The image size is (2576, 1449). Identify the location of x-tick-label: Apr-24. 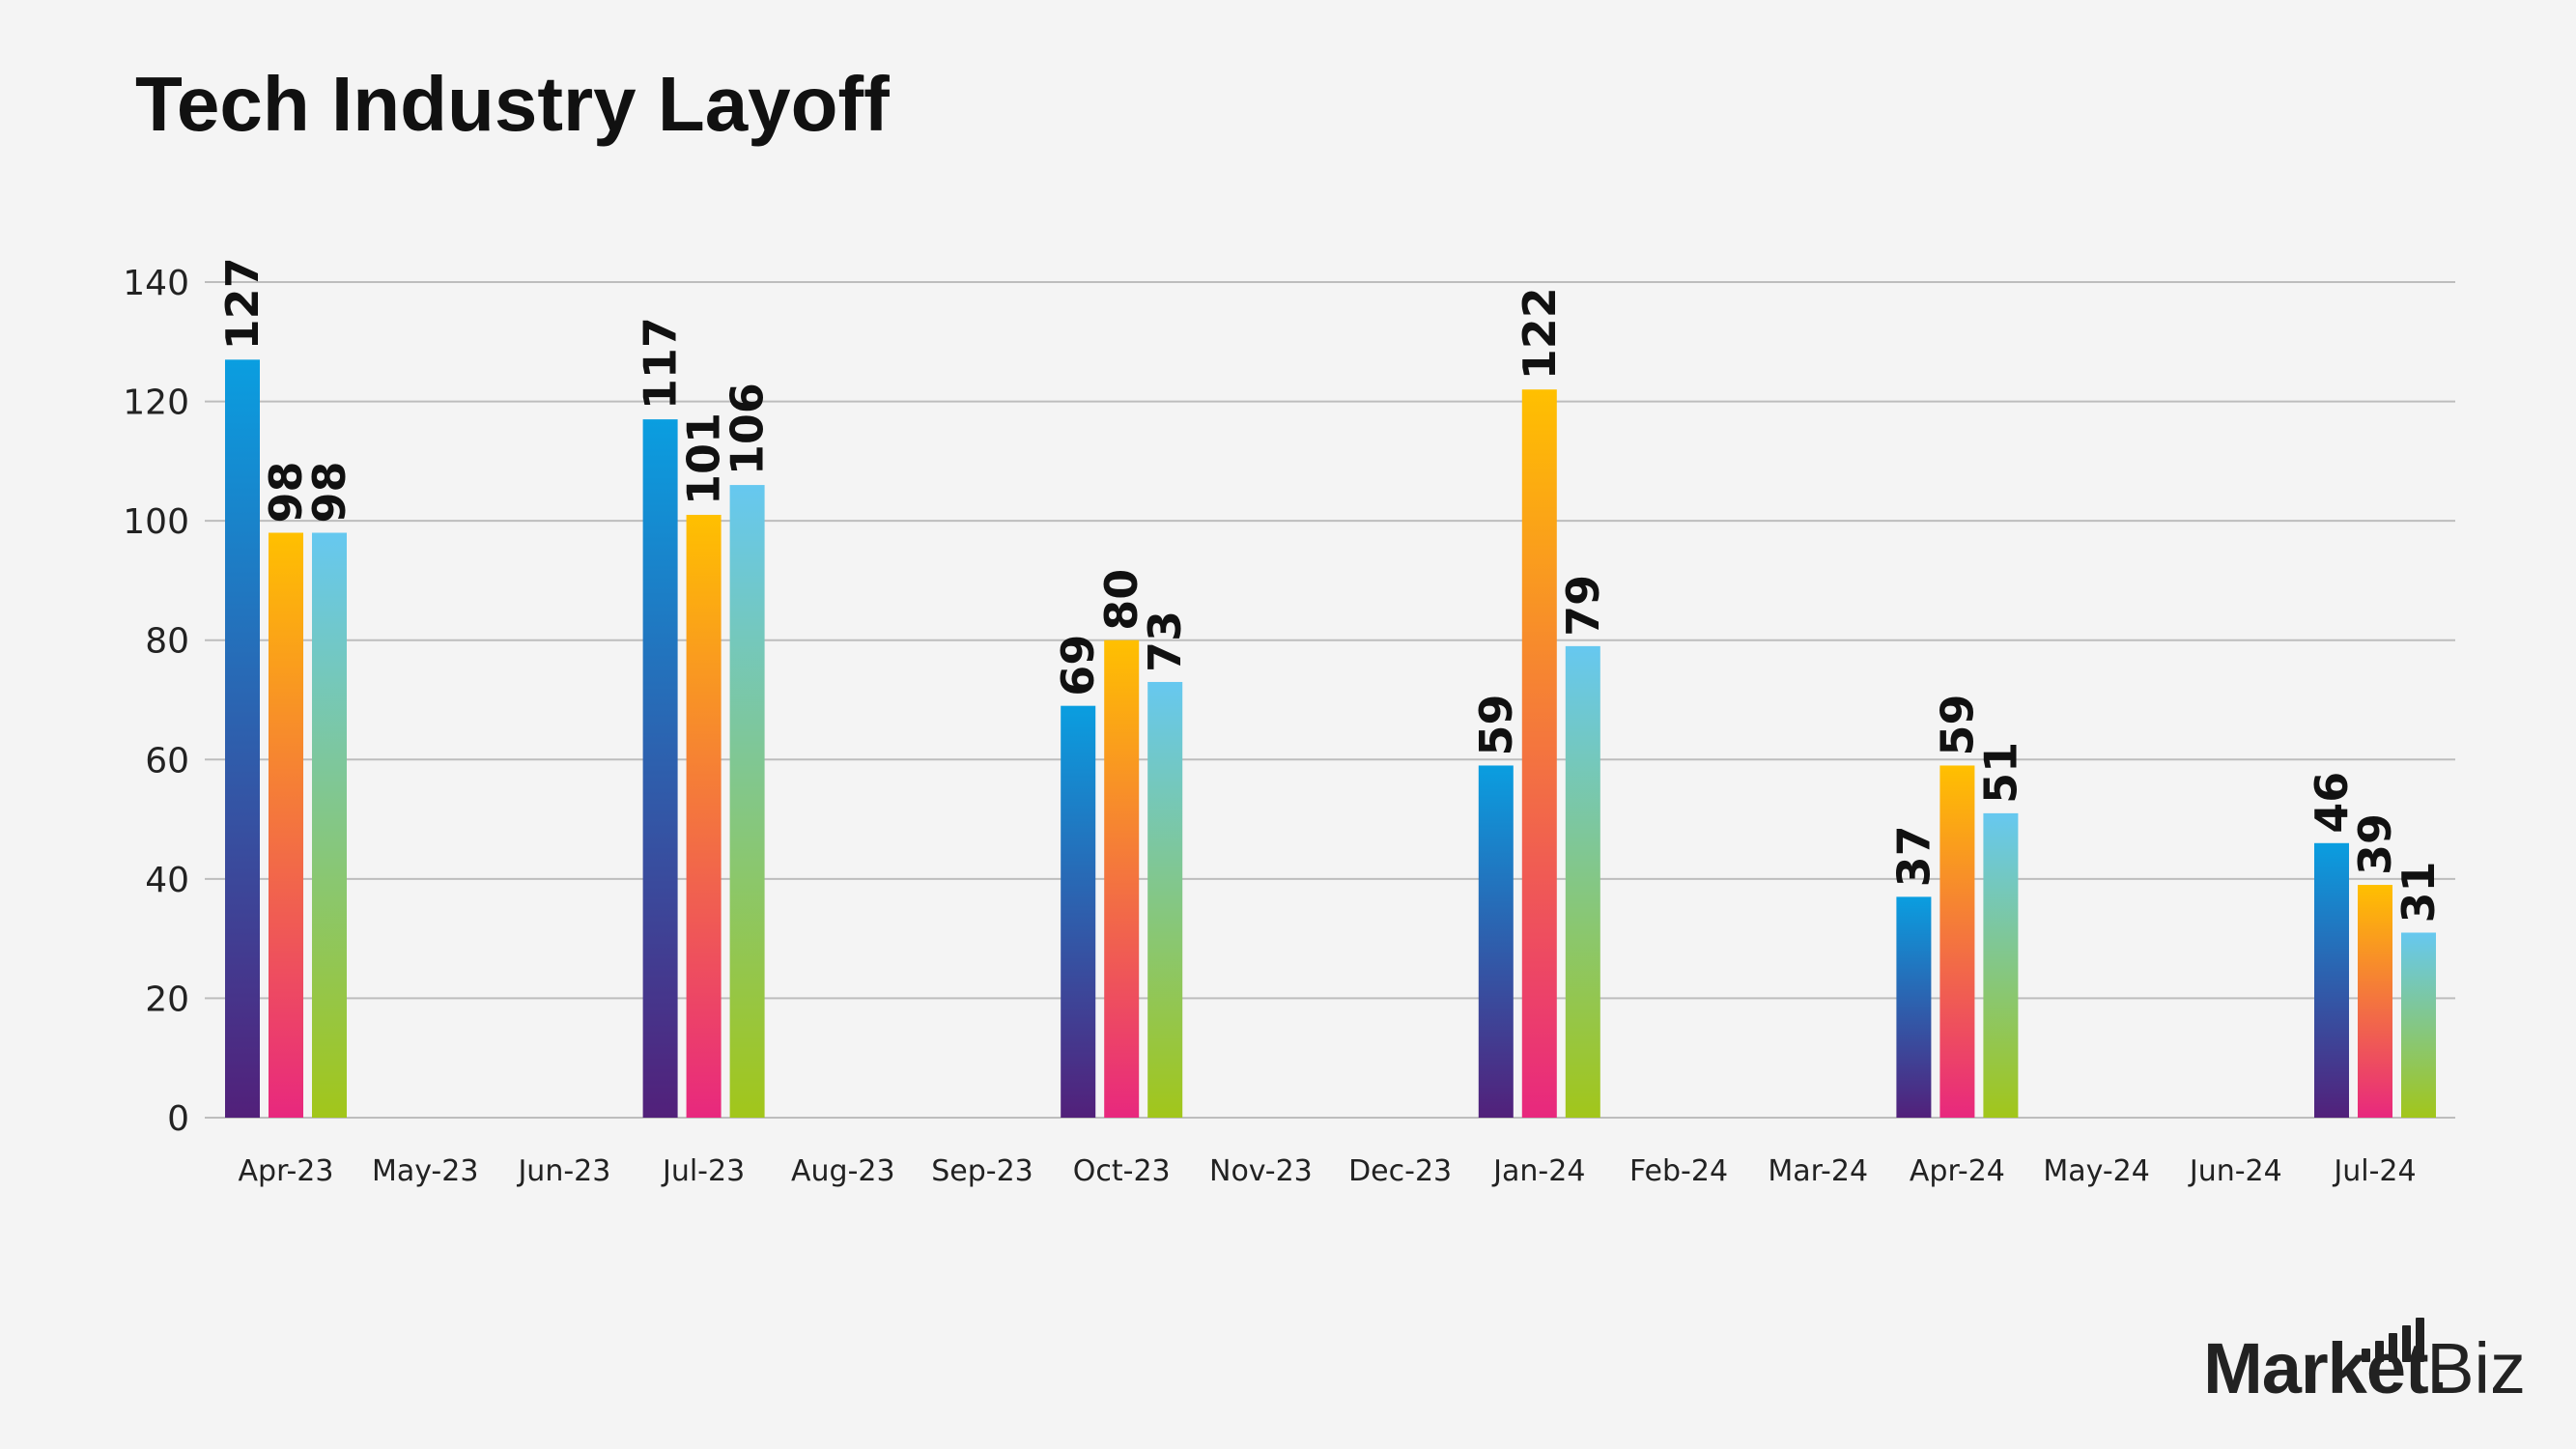
(1957, 1171).